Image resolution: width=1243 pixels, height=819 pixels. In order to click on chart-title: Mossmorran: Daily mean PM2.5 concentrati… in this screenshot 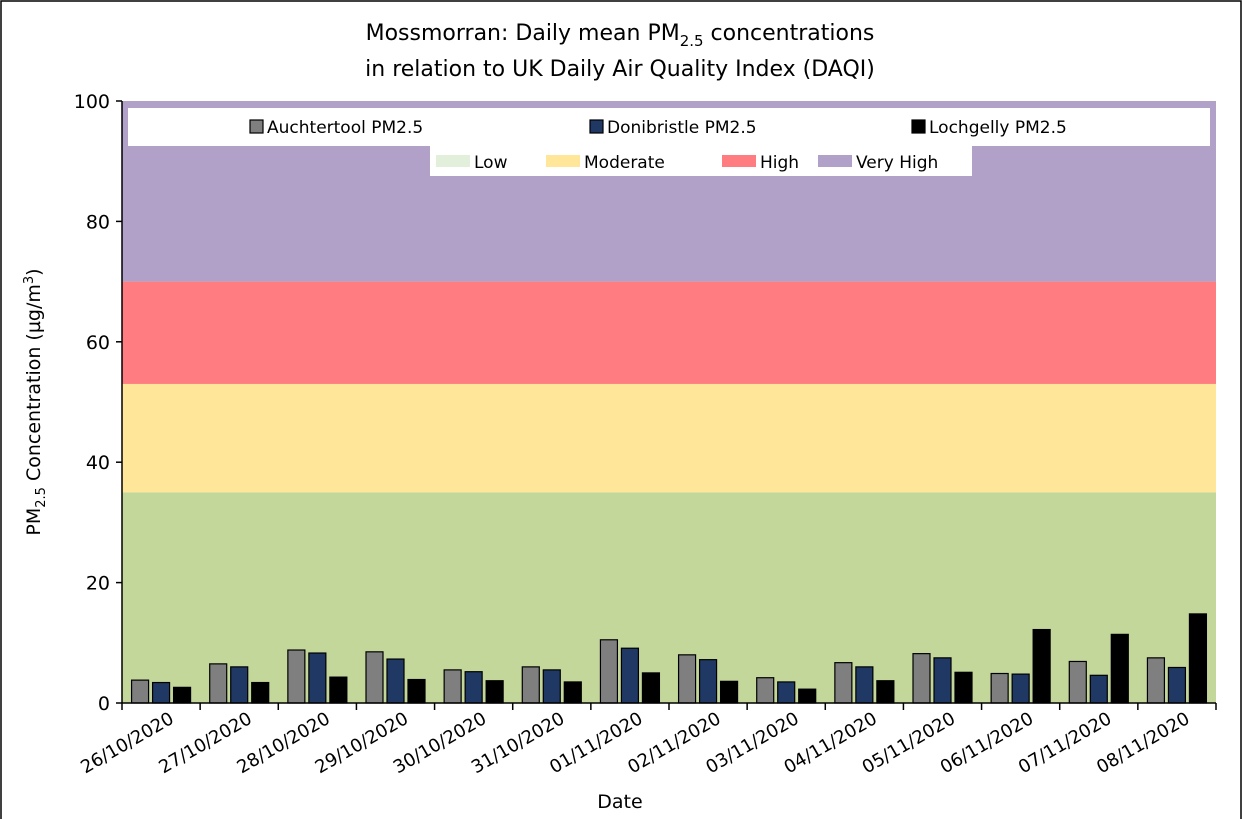, I will do `click(620, 35)`.